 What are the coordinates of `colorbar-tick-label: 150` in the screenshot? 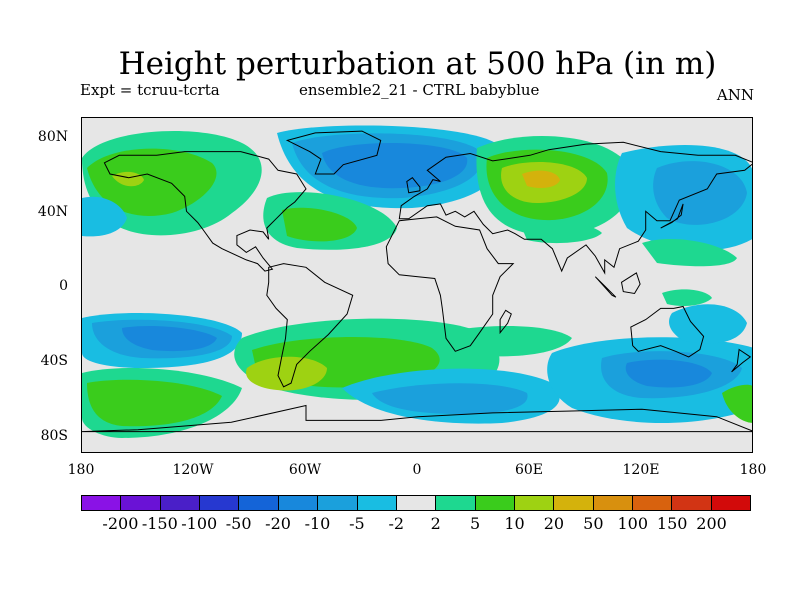 It's located at (672, 523).